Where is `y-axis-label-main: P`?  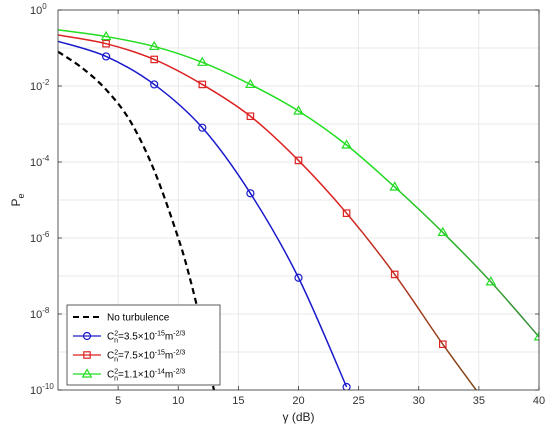 y-axis-label-main: P is located at coordinates (16, 203).